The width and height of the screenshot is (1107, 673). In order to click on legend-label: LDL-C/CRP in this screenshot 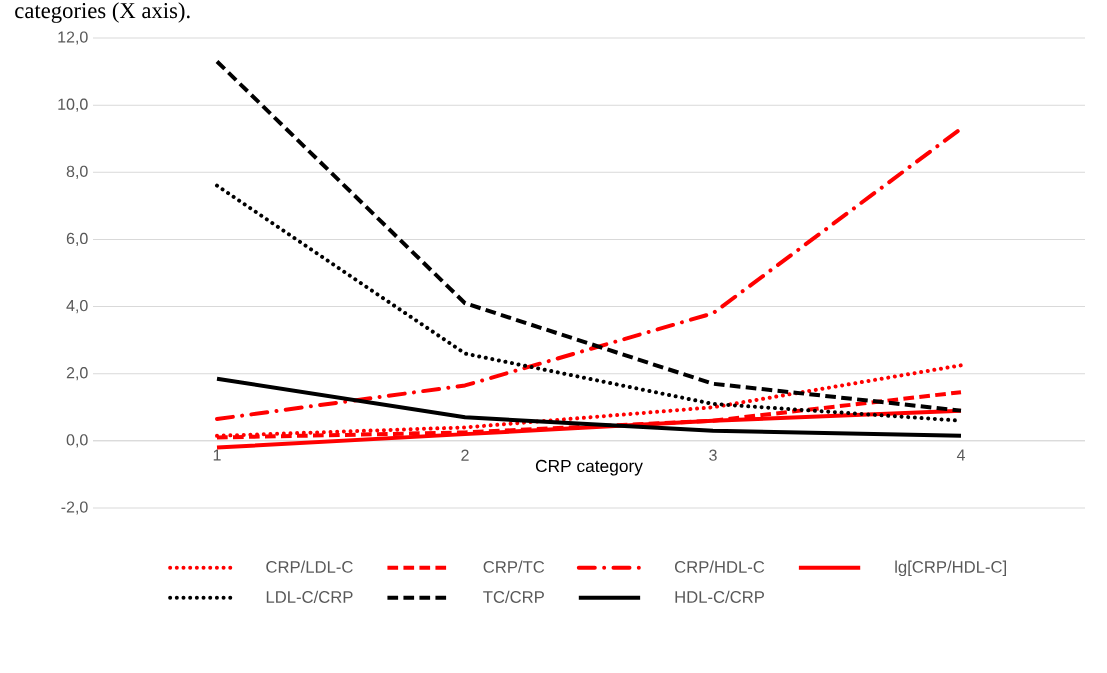, I will do `click(309, 596)`.